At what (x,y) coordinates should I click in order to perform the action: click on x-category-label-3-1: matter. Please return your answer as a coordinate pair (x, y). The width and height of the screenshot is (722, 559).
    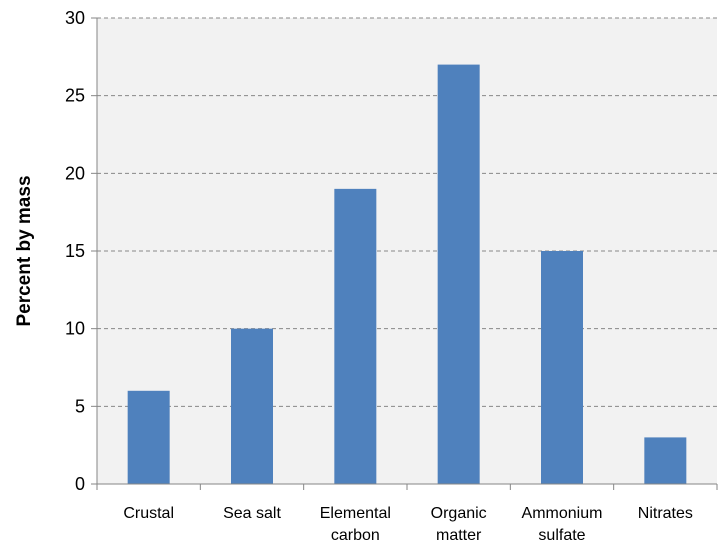
    Looking at the image, I should click on (459, 535).